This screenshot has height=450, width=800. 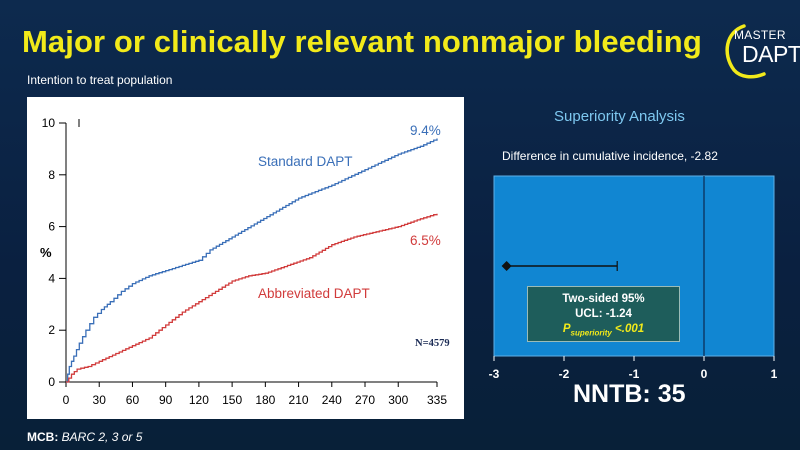 I want to click on ci-line2: UCL: -1.24, so click(x=603, y=314).